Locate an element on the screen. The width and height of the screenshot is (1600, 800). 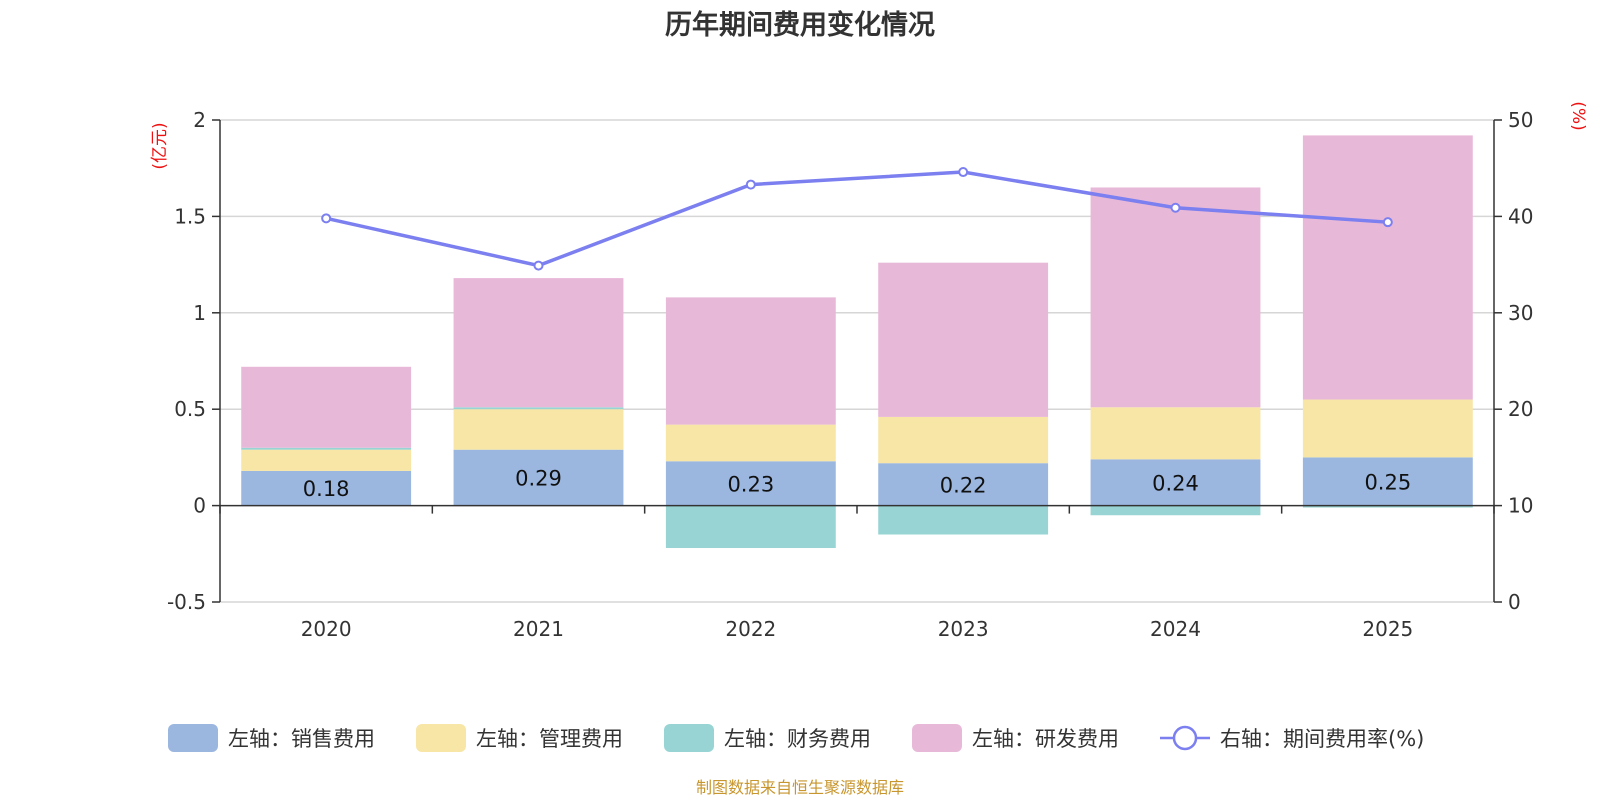
bar-value-label: 0.18 is located at coordinates (326, 489).